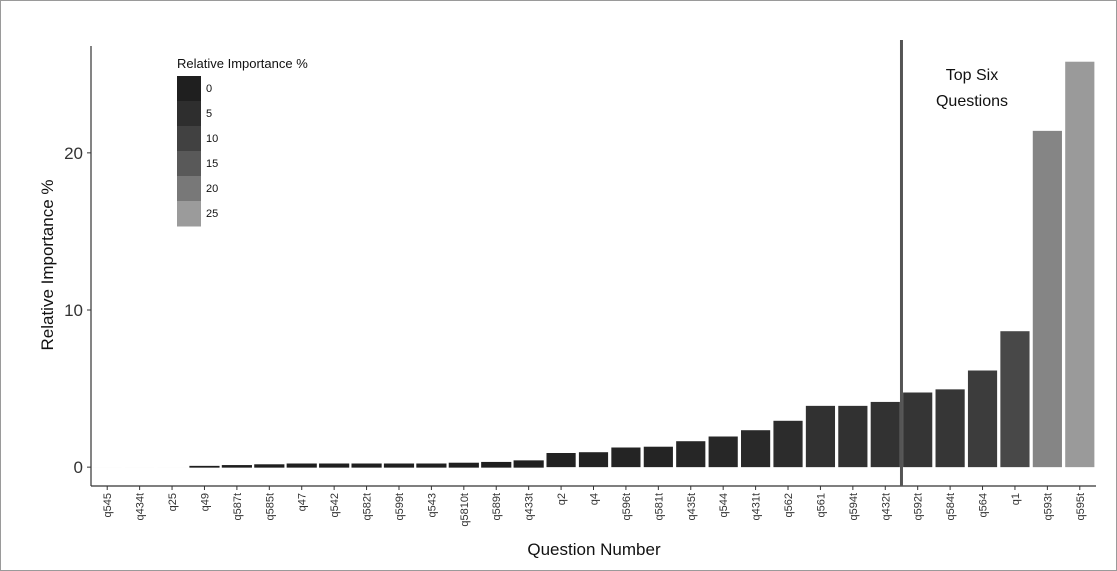  I want to click on bar-q592t, so click(918, 430).